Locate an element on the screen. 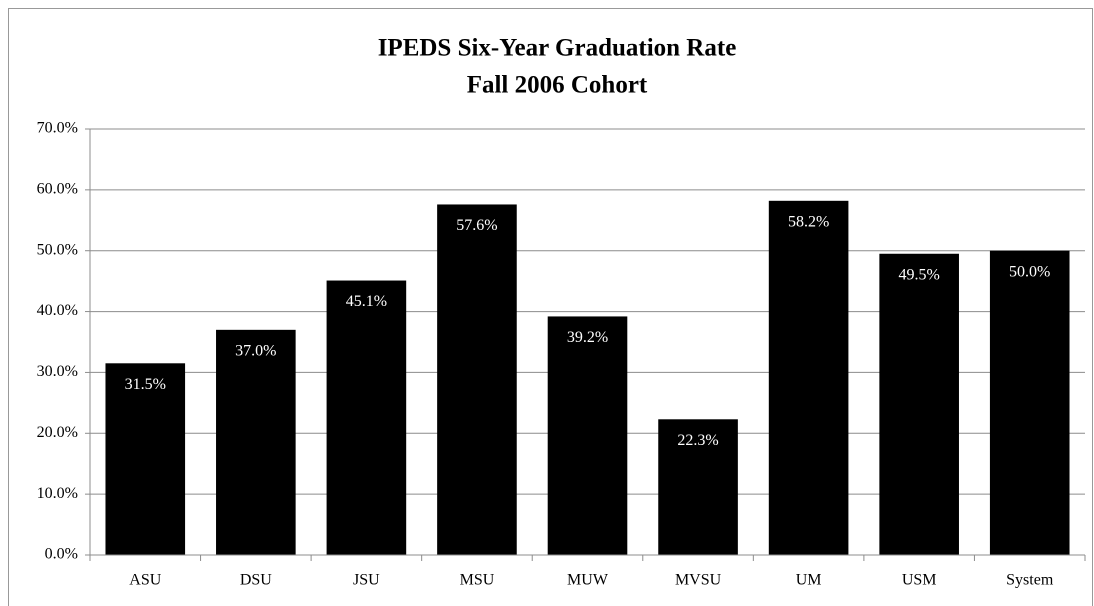 The image size is (1094, 606). y-tick-label: 20.0% is located at coordinates (57, 432).